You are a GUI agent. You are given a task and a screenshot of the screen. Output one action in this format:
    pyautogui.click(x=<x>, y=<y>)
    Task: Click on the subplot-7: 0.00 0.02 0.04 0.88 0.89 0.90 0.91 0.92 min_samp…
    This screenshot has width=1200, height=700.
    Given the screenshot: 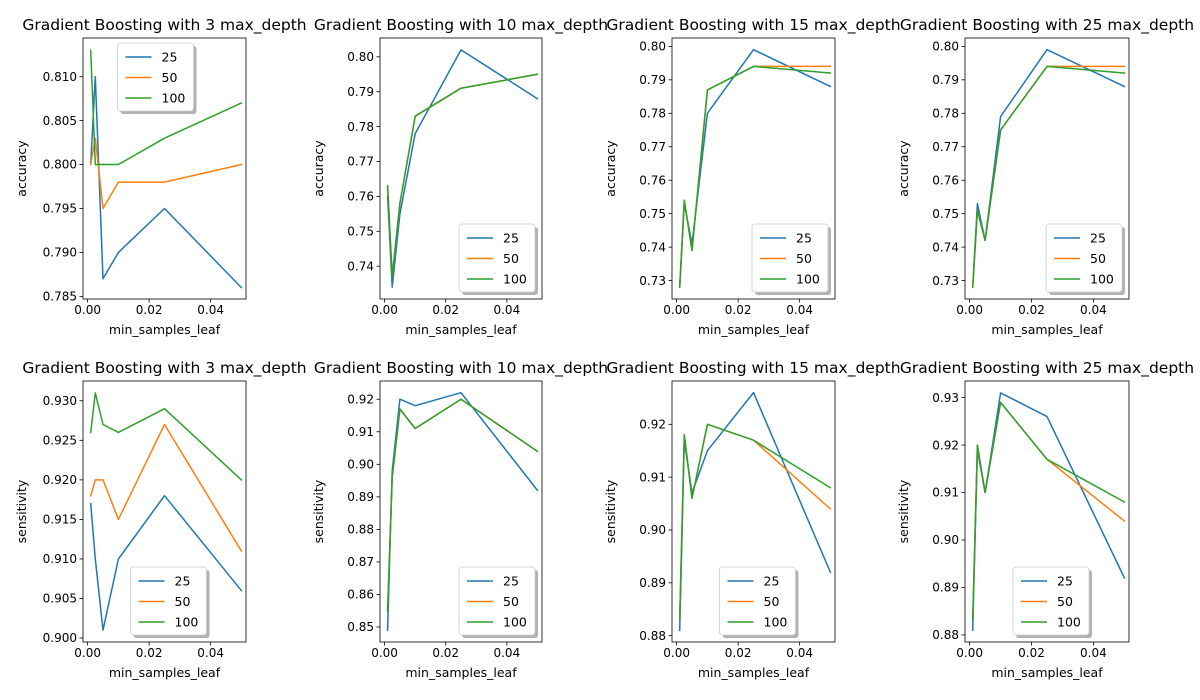 What is the action you would take?
    pyautogui.click(x=752, y=519)
    